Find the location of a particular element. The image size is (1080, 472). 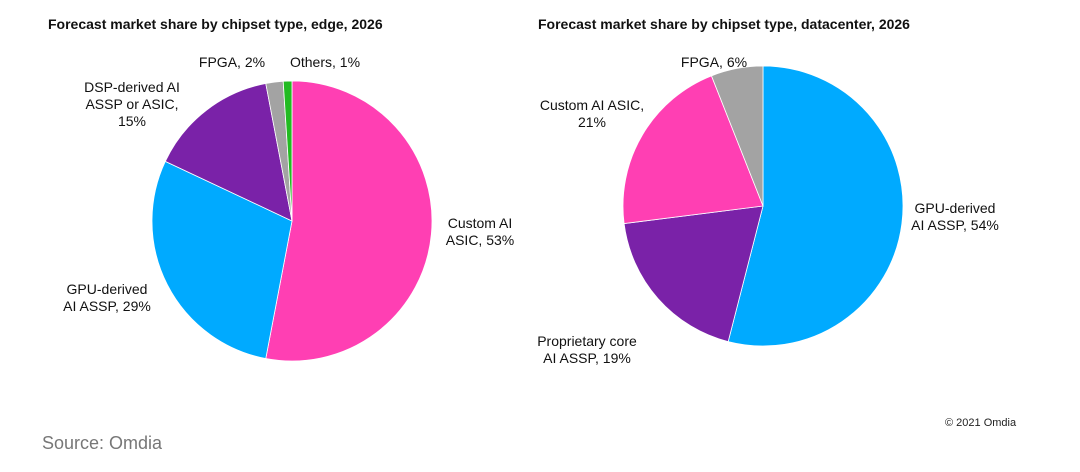

slice-label-line: AI ASSP, 54% is located at coordinates (955, 225).